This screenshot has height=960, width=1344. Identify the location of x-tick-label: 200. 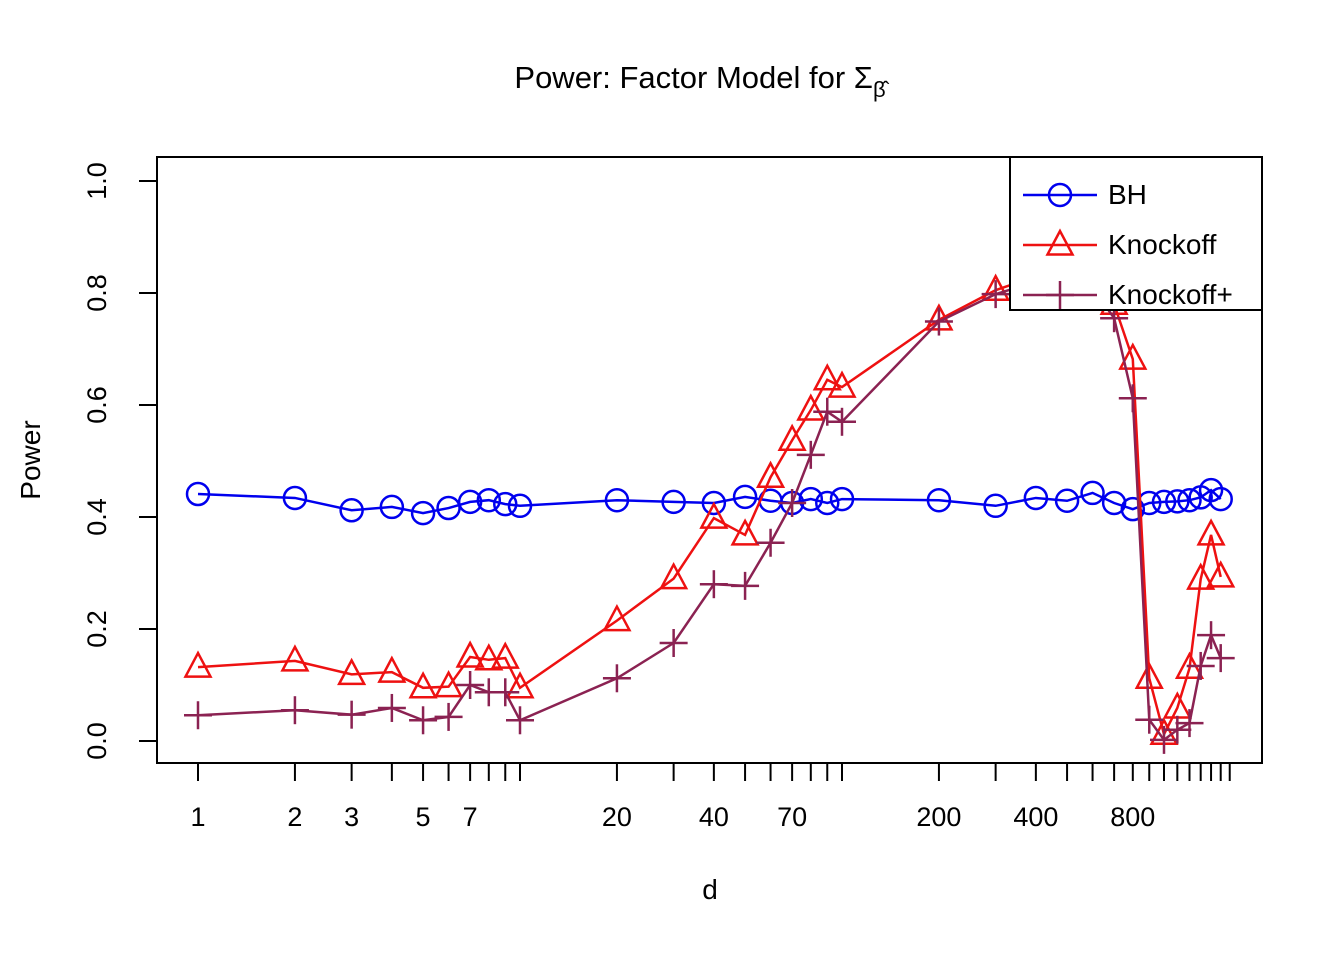
(938, 817).